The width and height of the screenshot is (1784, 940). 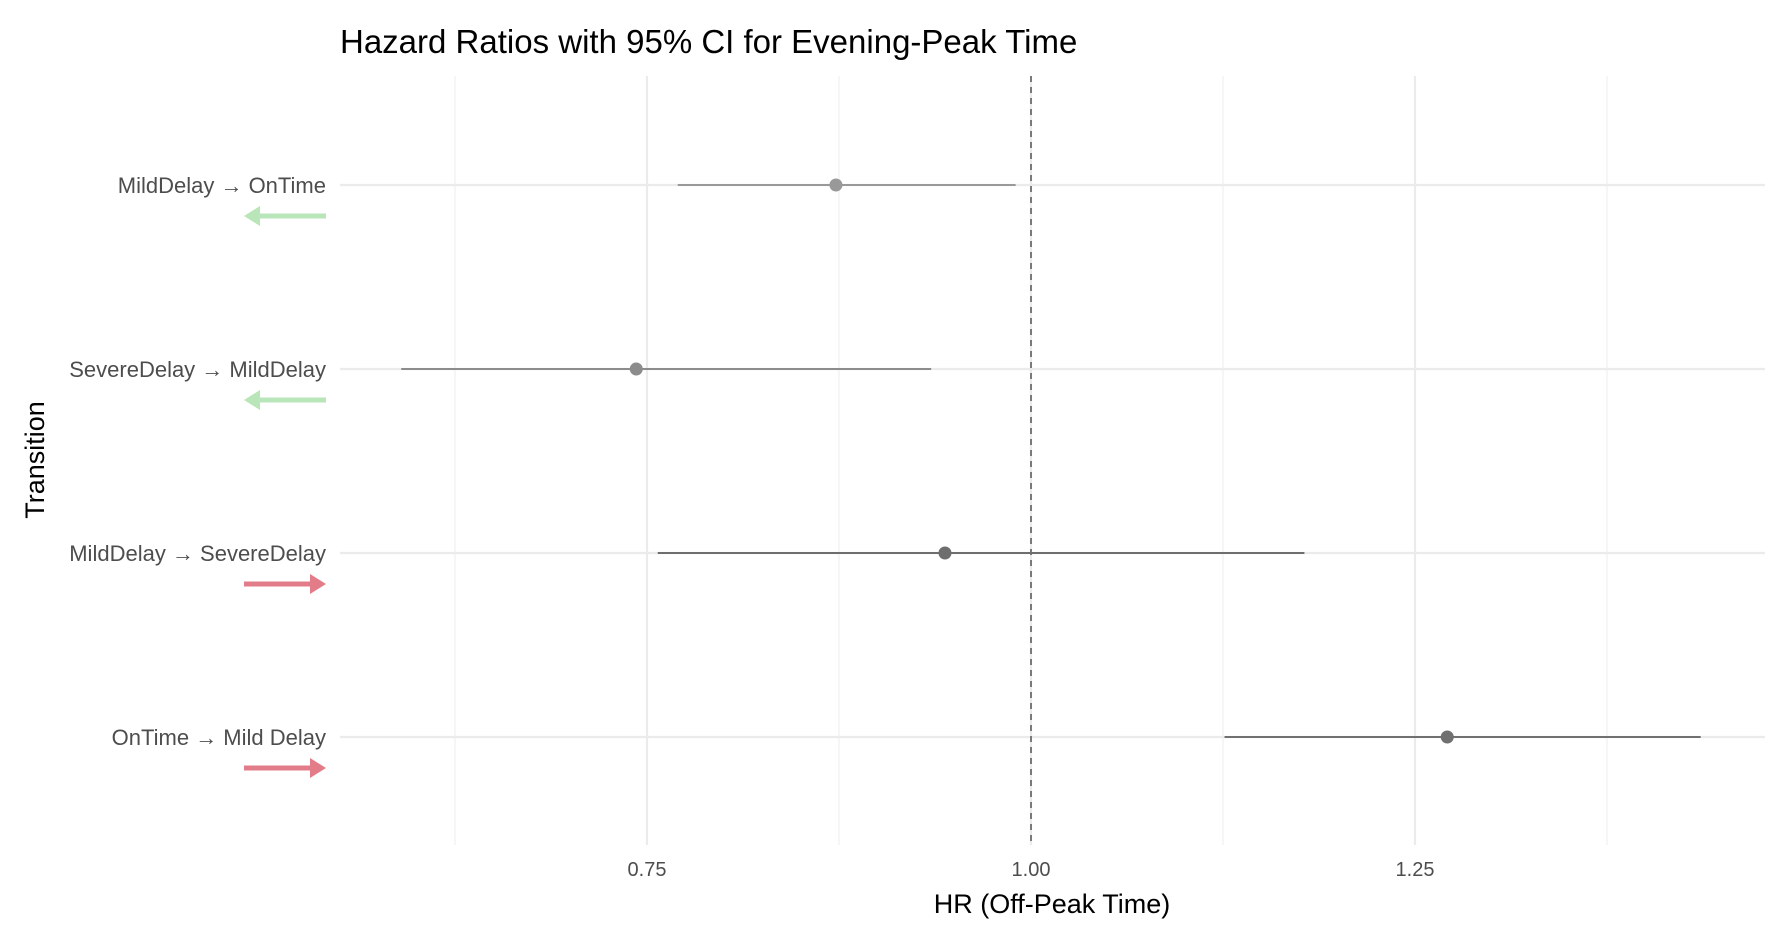 I want to click on x-tick-label: 1.00, so click(x=1031, y=870).